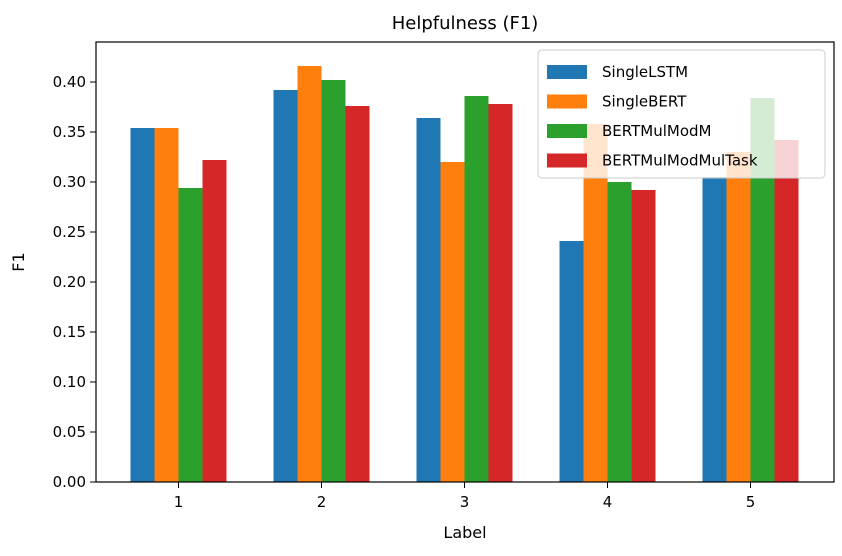 This screenshot has height=556, width=842. What do you see at coordinates (69, 232) in the screenshot?
I see `y-tick-label: 0.25` at bounding box center [69, 232].